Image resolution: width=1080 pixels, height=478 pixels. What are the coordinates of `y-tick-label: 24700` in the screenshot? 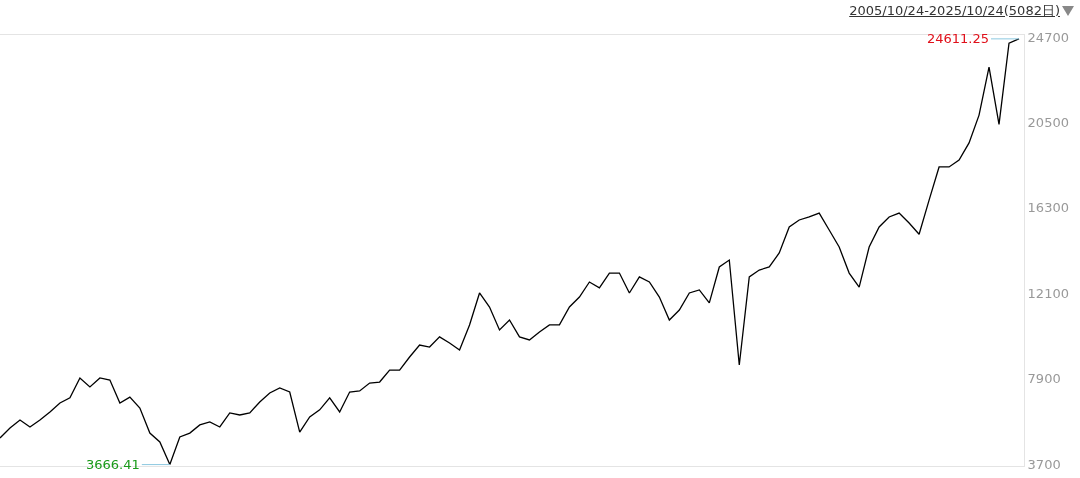 It's located at (1048, 37).